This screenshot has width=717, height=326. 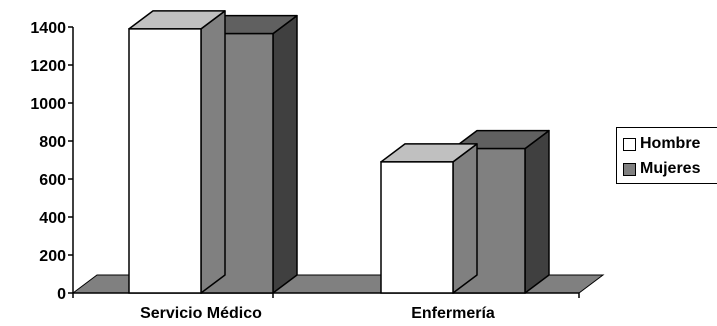 What do you see at coordinates (48, 28) in the screenshot?
I see `y-tick-label: 1400` at bounding box center [48, 28].